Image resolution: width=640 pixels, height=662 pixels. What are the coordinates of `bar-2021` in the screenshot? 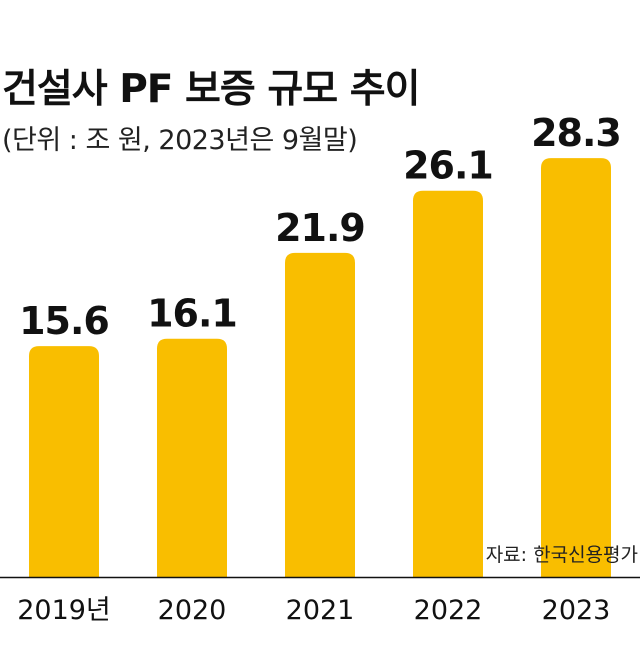 It's located at (320, 414).